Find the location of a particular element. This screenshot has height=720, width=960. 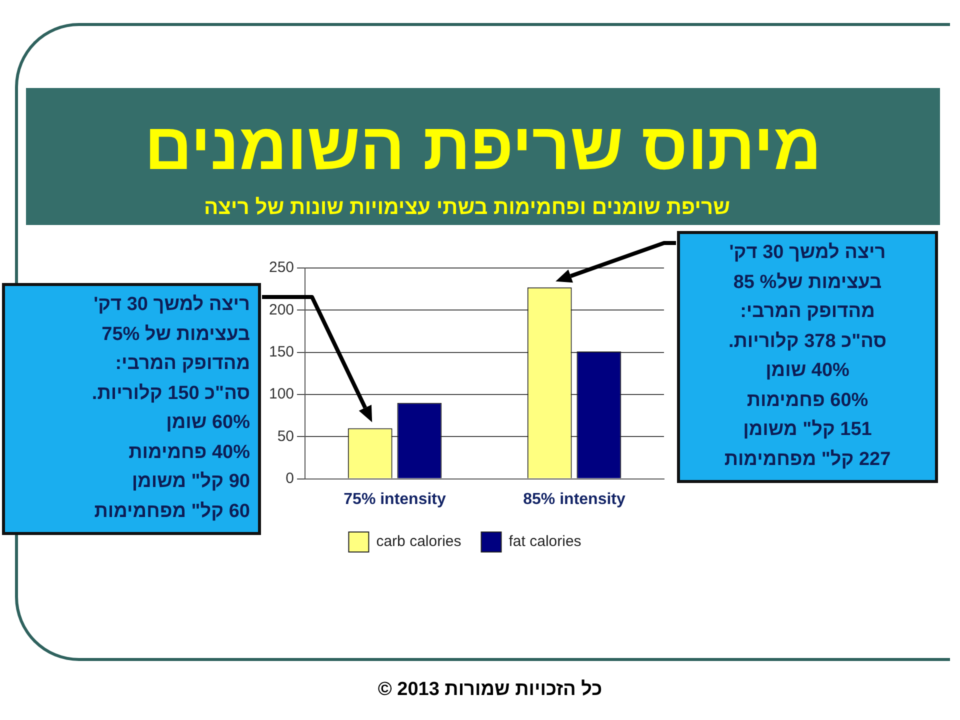

x-tick-label: 75% intensity is located at coordinates (395, 499).